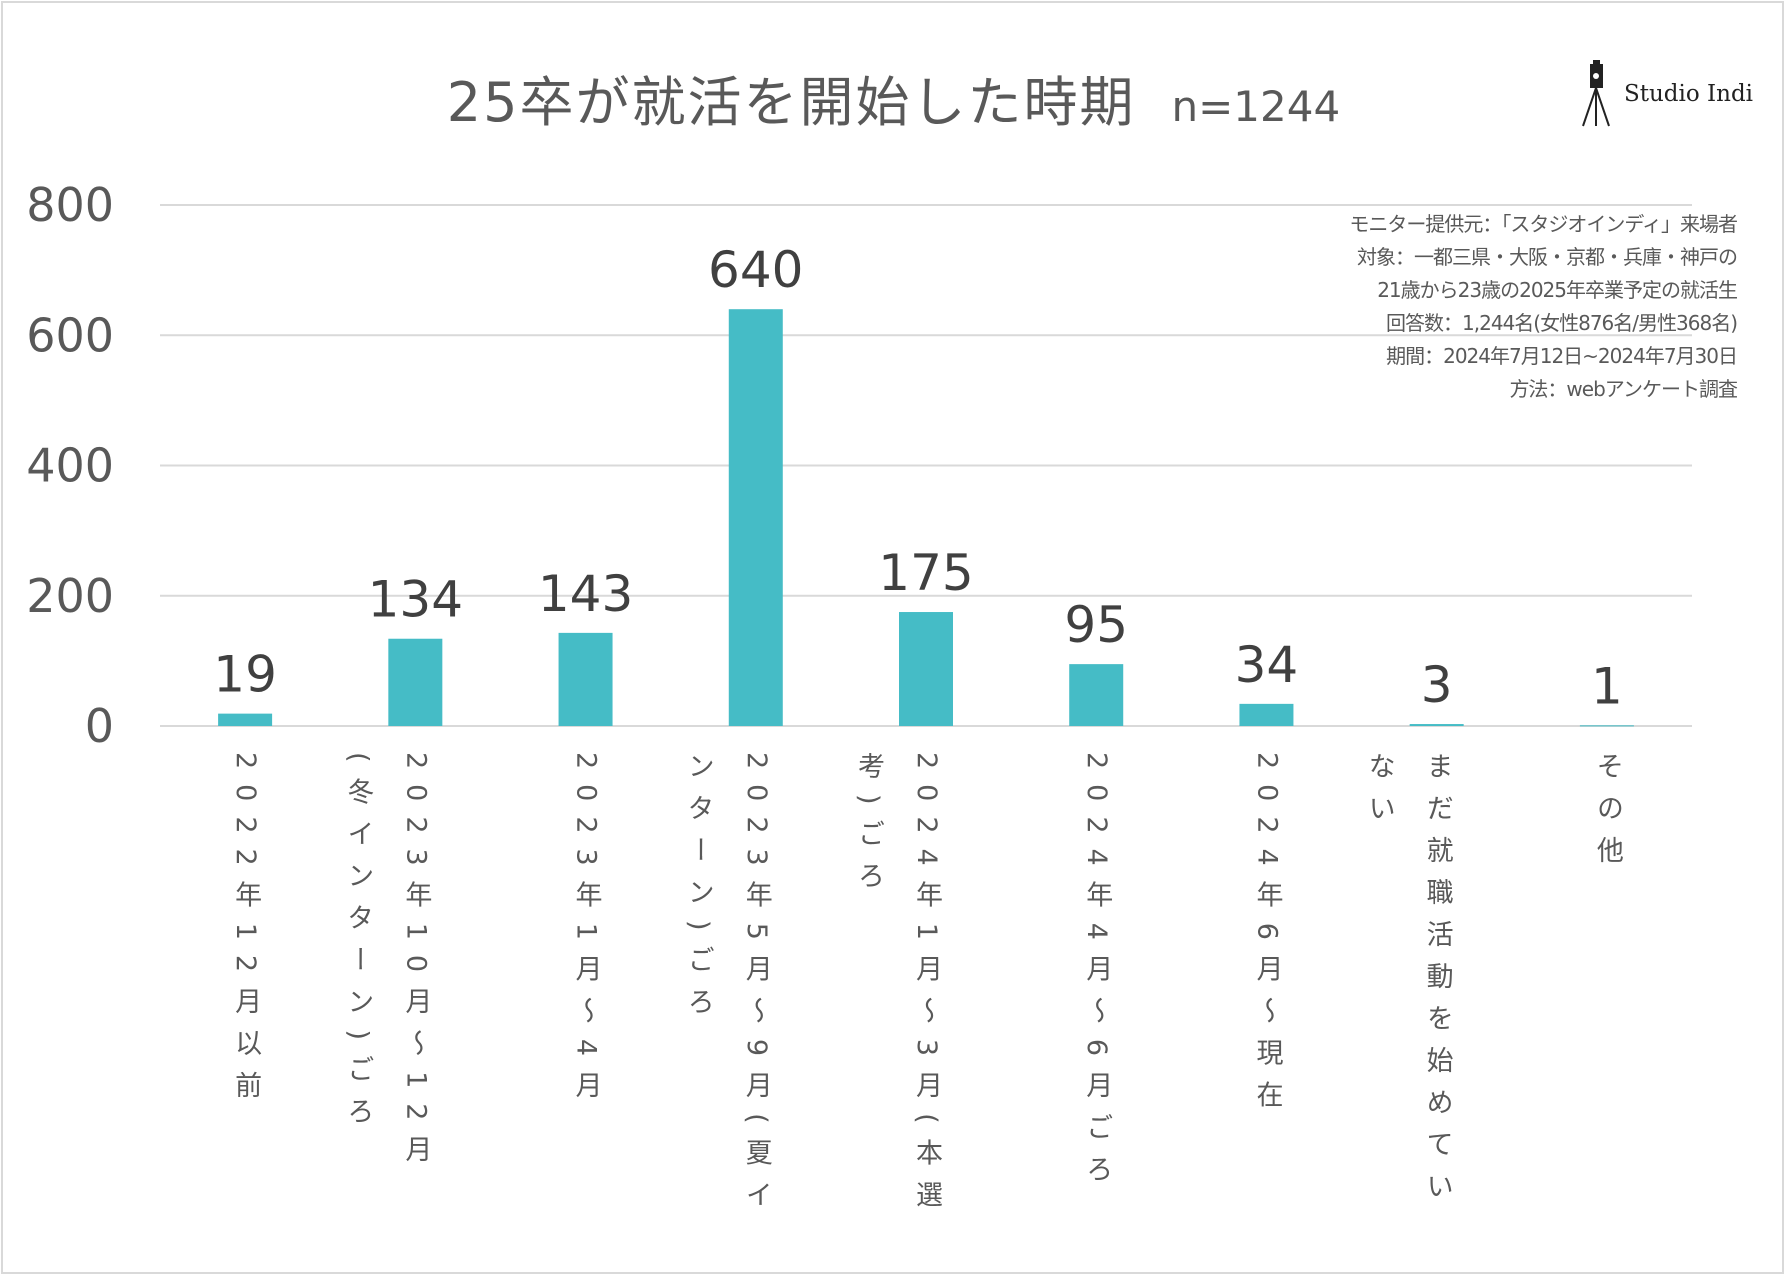 The width and height of the screenshot is (1787, 1277). What do you see at coordinates (1437, 685) in the screenshot?
I see `data-label: 3` at bounding box center [1437, 685].